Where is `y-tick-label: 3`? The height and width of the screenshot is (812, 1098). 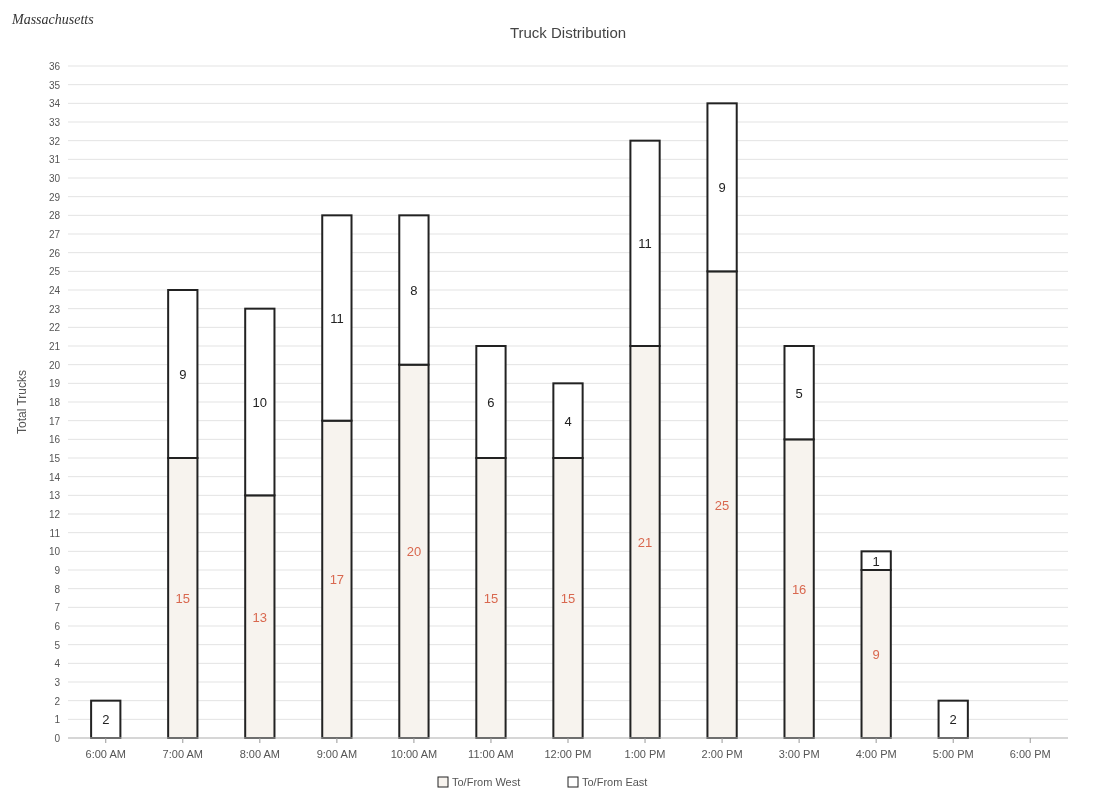 y-tick-label: 3 is located at coordinates (57, 682).